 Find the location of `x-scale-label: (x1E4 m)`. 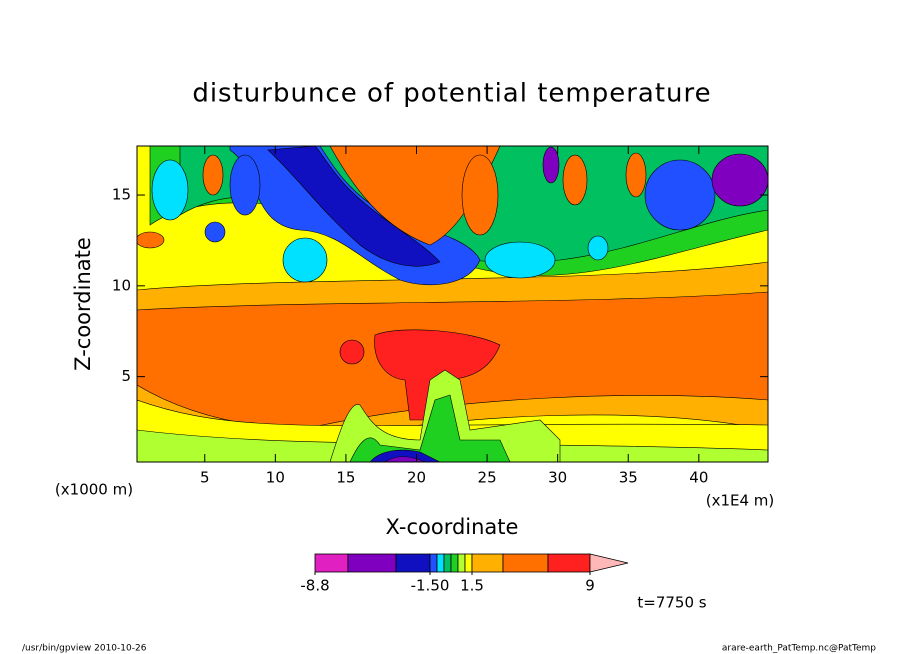

x-scale-label: (x1E4 m) is located at coordinates (740, 501).